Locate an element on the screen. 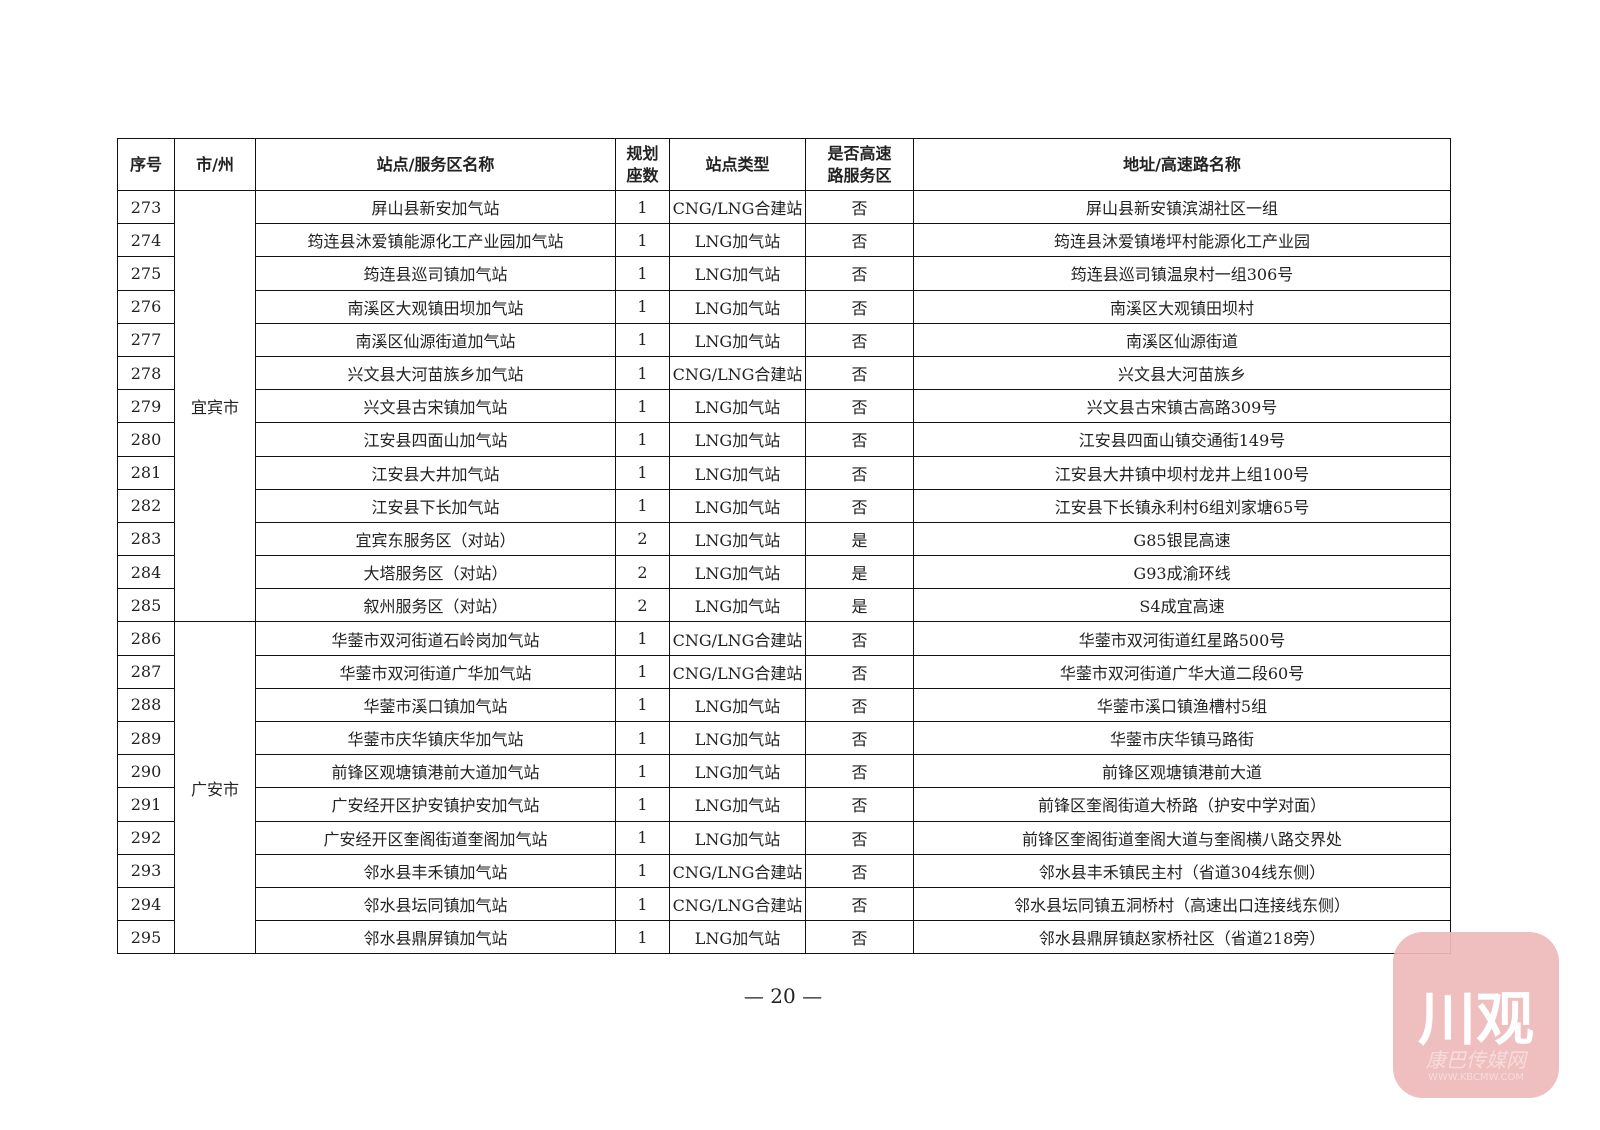 This screenshot has width=1600, height=1130. cell-city: 广安市 is located at coordinates (215, 788).